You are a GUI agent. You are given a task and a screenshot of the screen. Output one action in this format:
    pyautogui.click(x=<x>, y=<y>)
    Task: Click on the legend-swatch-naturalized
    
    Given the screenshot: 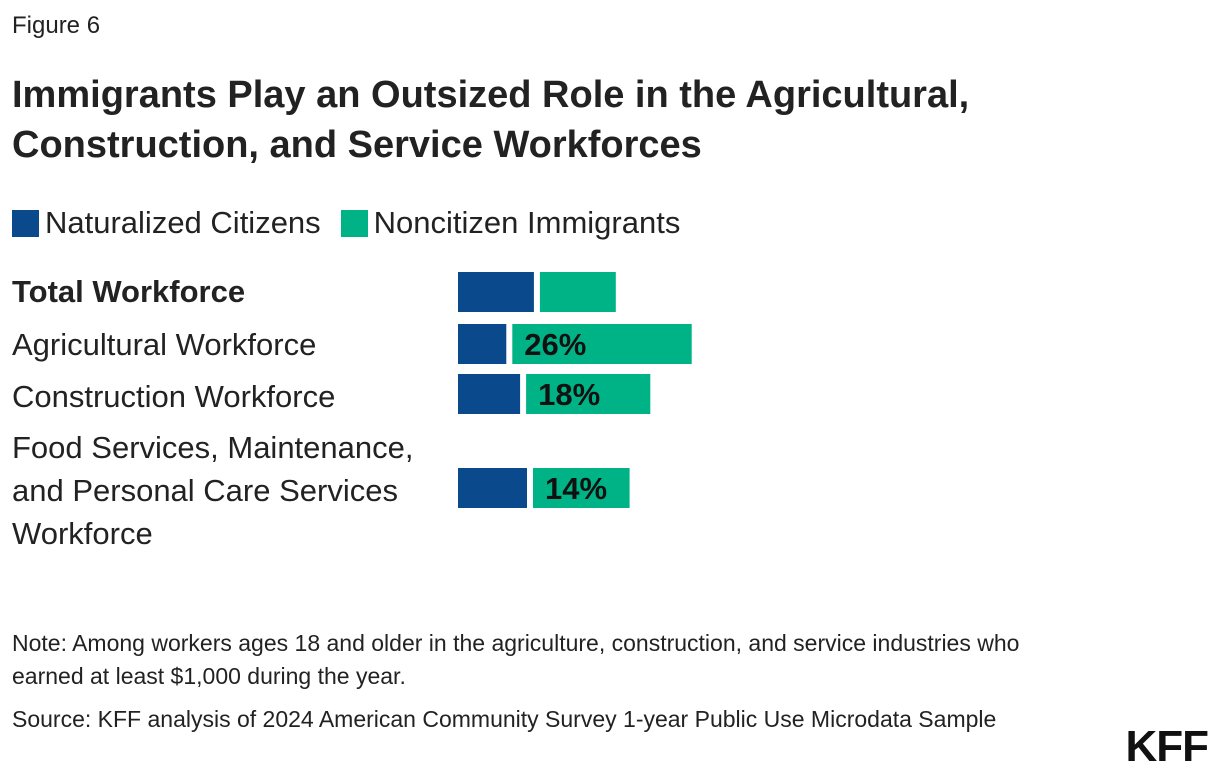 What is the action you would take?
    pyautogui.click(x=25, y=223)
    